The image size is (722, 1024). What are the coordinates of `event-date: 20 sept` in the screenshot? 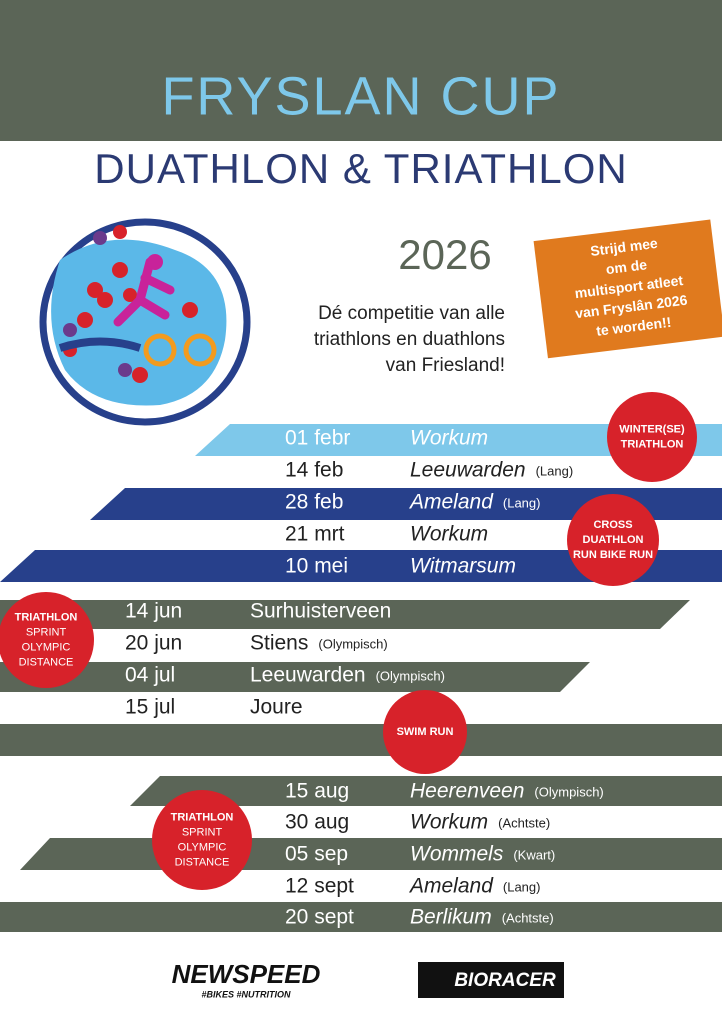 It's located at (319, 917).